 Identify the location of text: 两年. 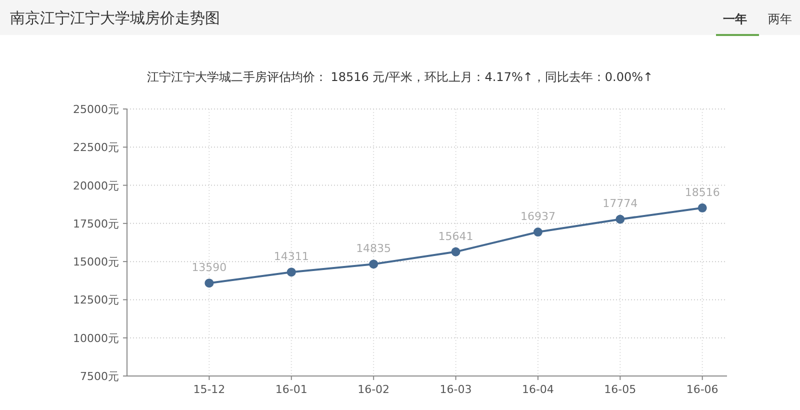
(780, 19).